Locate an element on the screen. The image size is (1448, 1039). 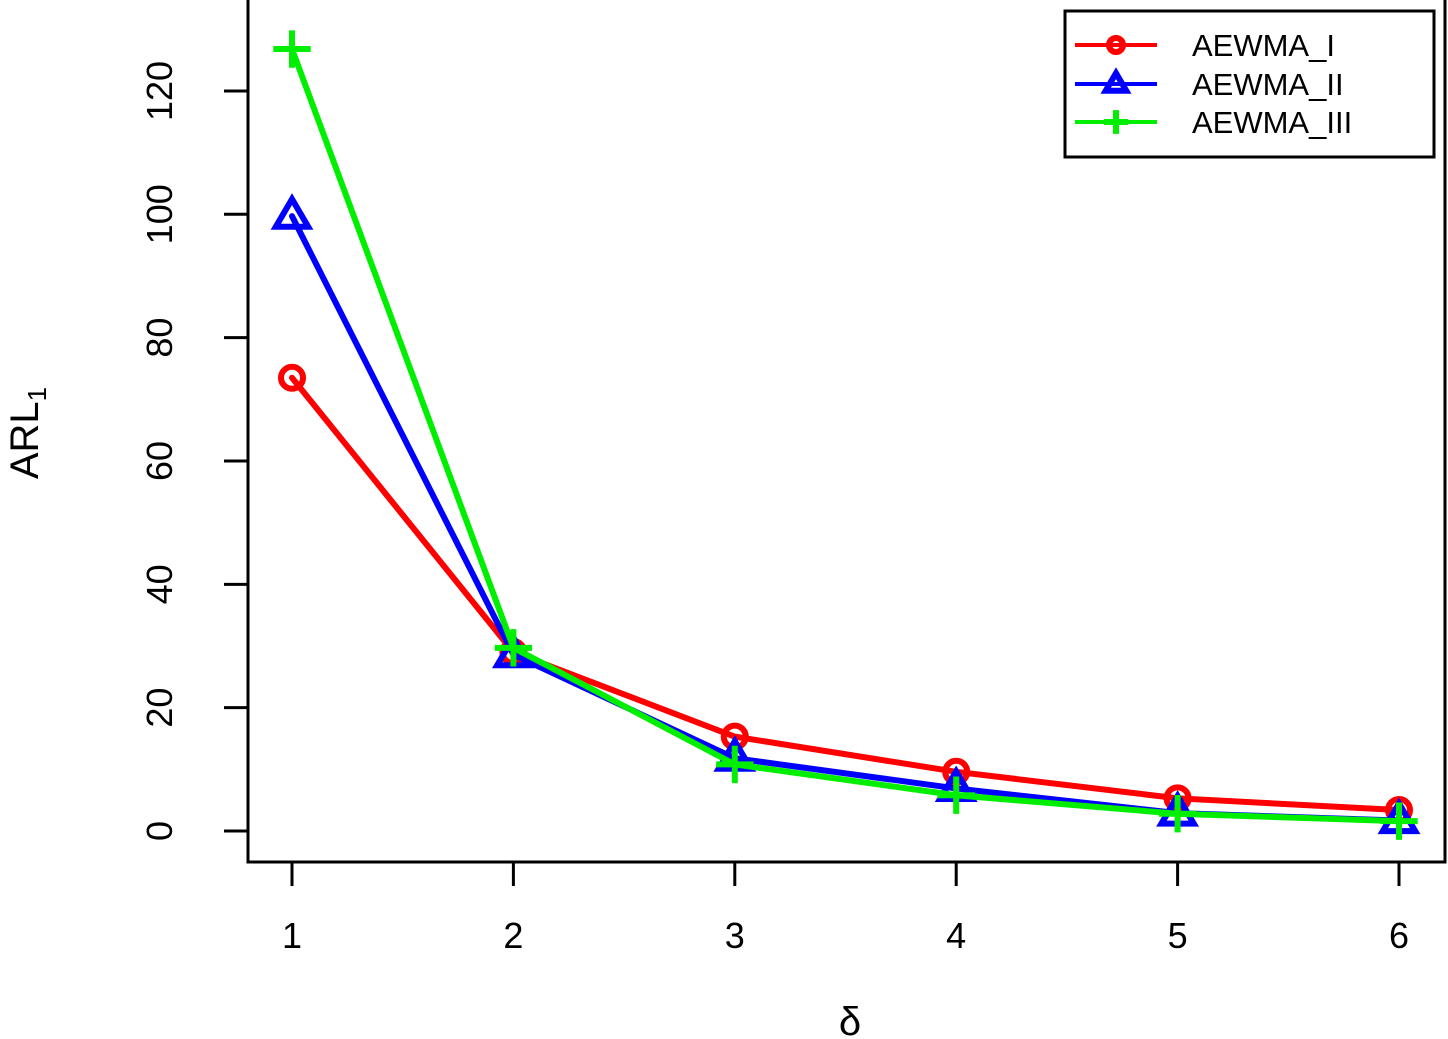
y-tick-label: 60 is located at coordinates (159, 461).